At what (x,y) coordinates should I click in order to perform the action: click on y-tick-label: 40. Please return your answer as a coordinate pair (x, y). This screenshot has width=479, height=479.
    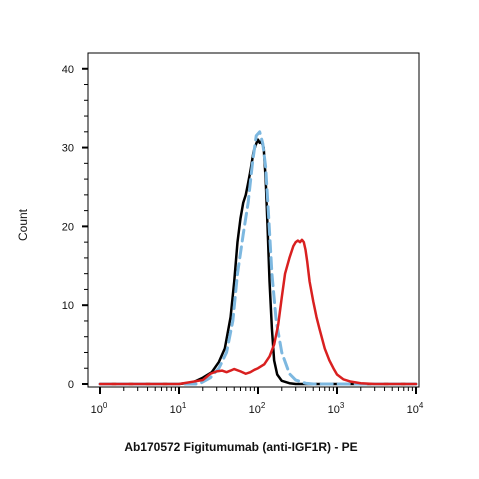
    Looking at the image, I should click on (68, 70).